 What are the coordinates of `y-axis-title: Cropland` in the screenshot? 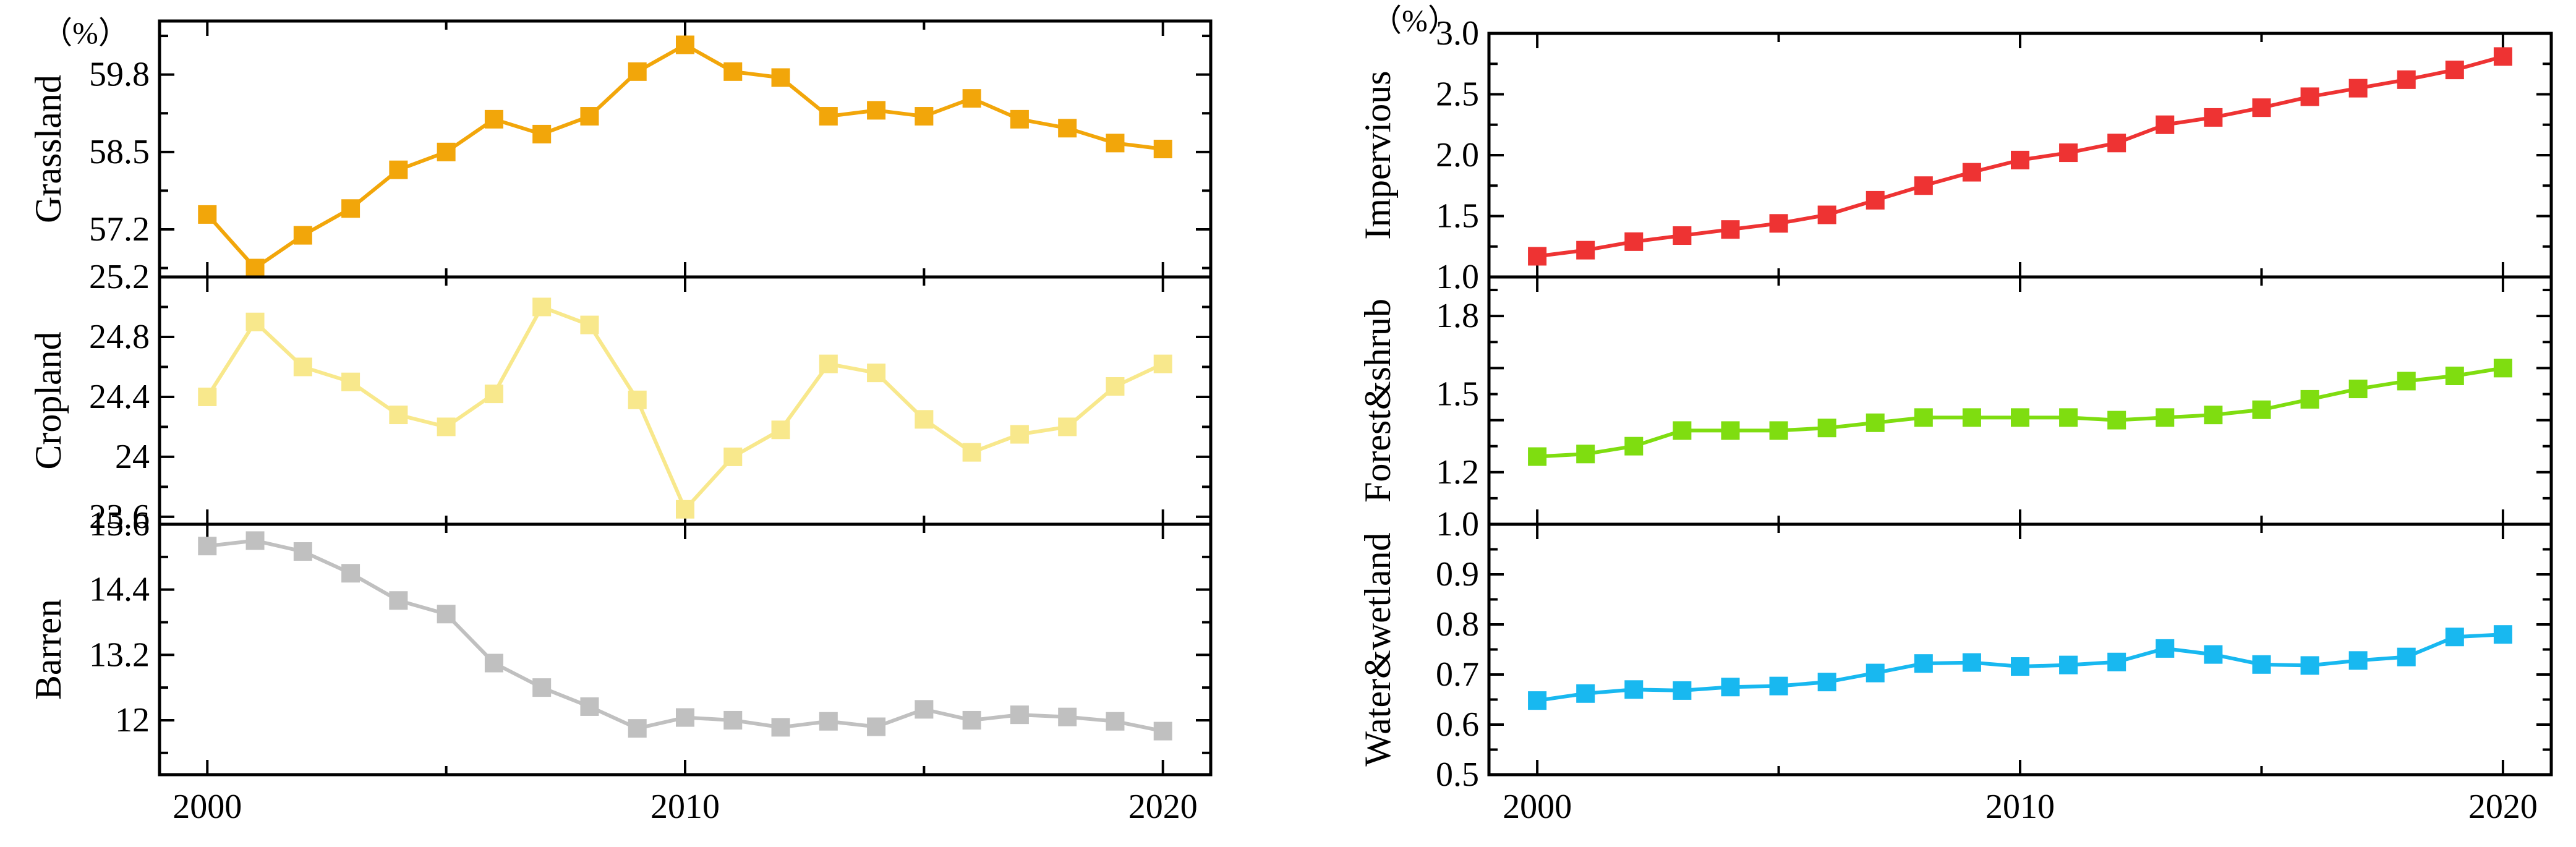 It's located at (48, 400).